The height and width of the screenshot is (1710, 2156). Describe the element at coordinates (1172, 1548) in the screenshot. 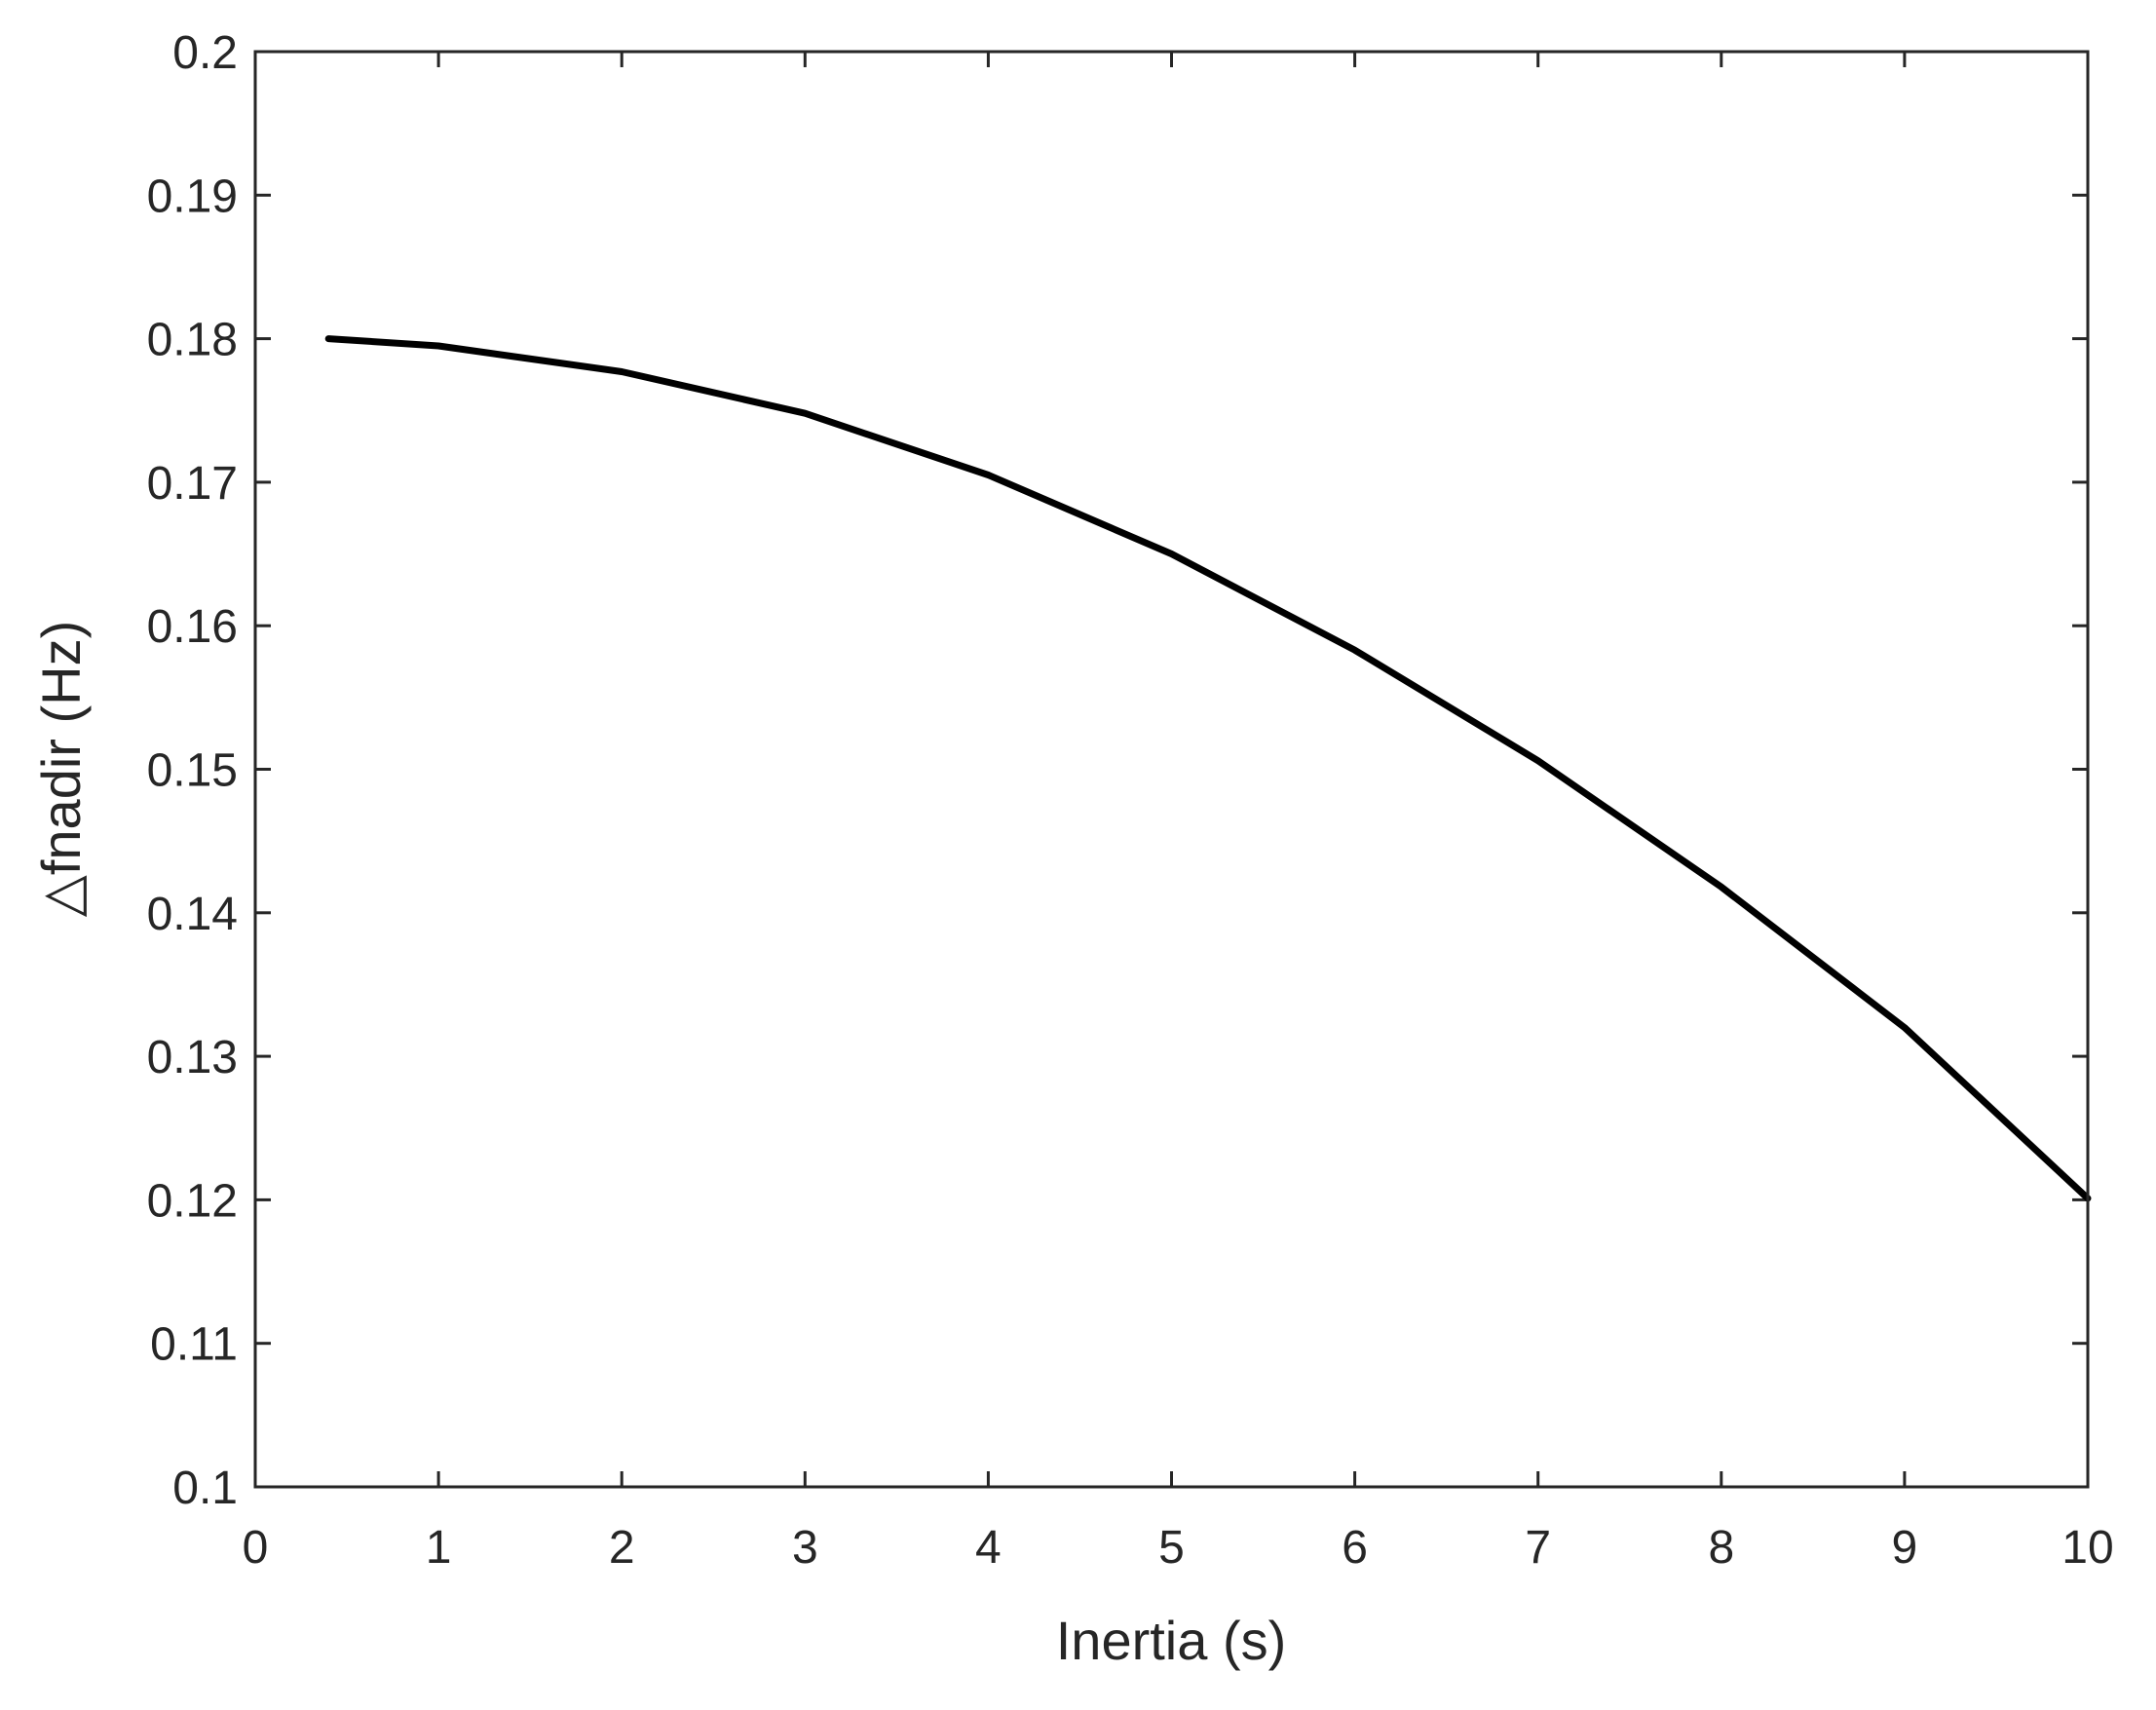

I see `x-tick-label: 5` at that location.